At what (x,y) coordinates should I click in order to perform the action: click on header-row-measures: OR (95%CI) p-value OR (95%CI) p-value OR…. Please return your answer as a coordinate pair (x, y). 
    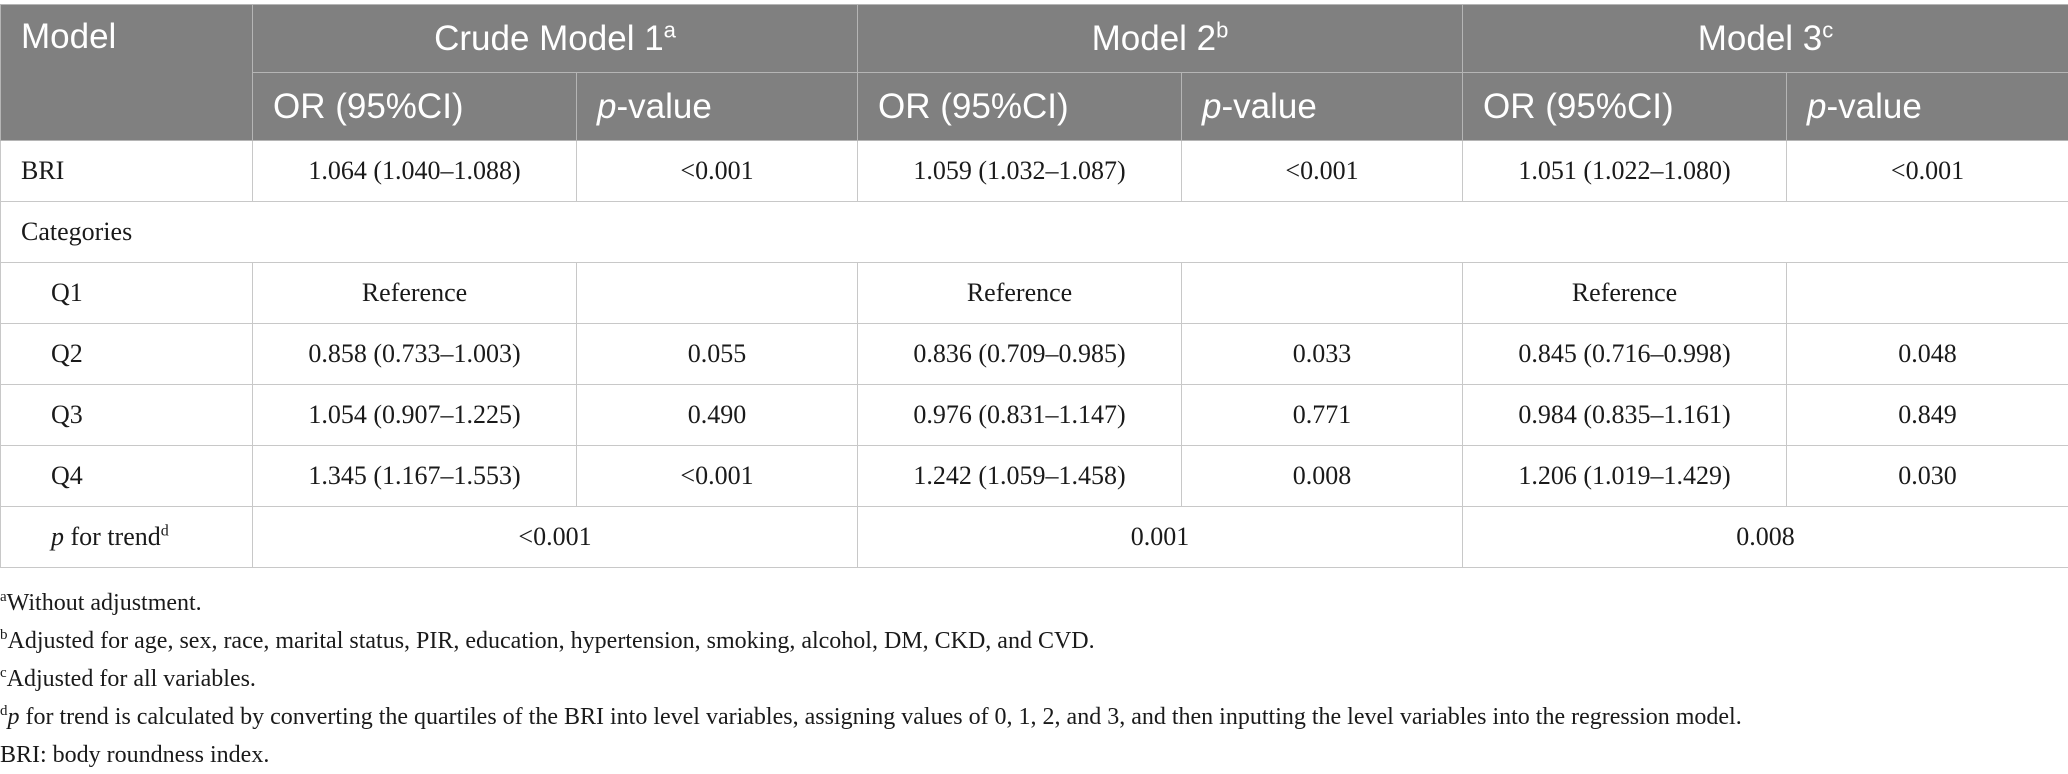
    Looking at the image, I should click on (1034, 107).